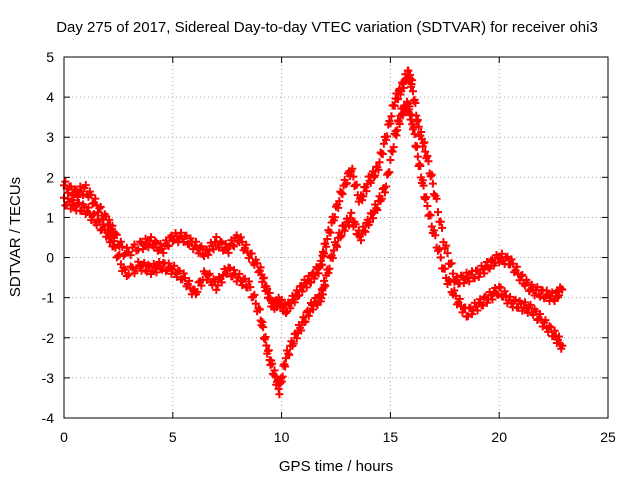  Describe the element at coordinates (336, 466) in the screenshot. I see `x-axis-label: GPS time / hours` at that location.